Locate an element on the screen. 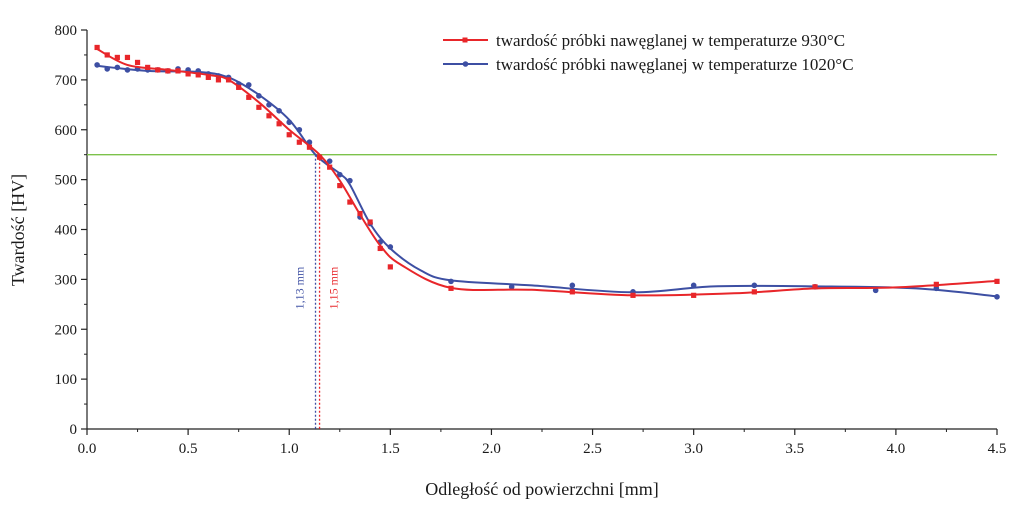  threshold-label-930: 1,15 mm is located at coordinates (334, 287).